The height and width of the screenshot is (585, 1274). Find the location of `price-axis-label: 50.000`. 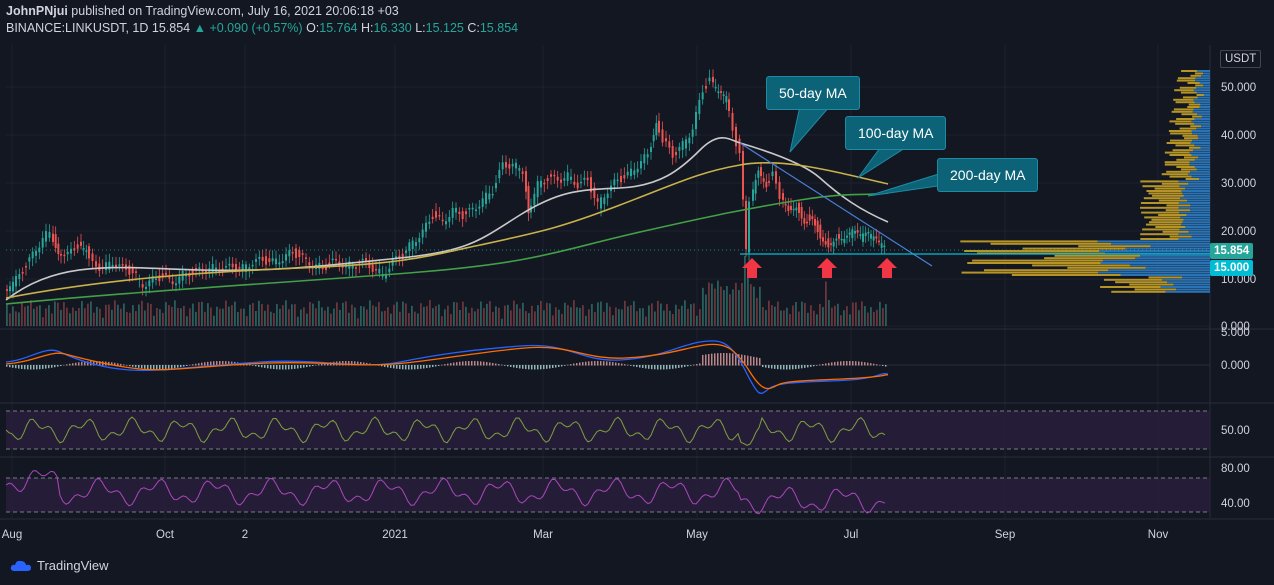

price-axis-label: 50.000 is located at coordinates (1238, 88).